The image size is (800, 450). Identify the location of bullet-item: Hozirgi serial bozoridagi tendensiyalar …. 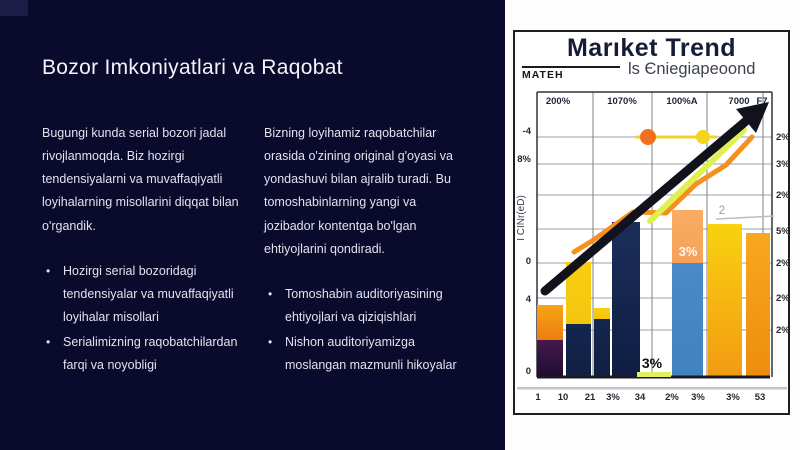
(142, 294).